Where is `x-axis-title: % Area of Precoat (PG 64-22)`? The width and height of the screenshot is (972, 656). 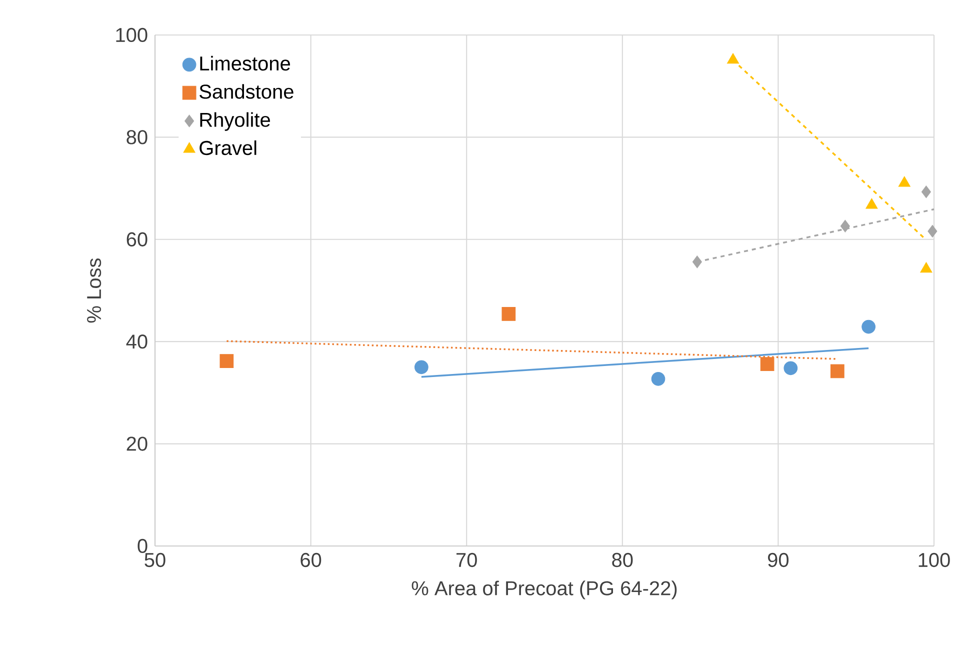 x-axis-title: % Area of Precoat (PG 64-22) is located at coordinates (544, 590).